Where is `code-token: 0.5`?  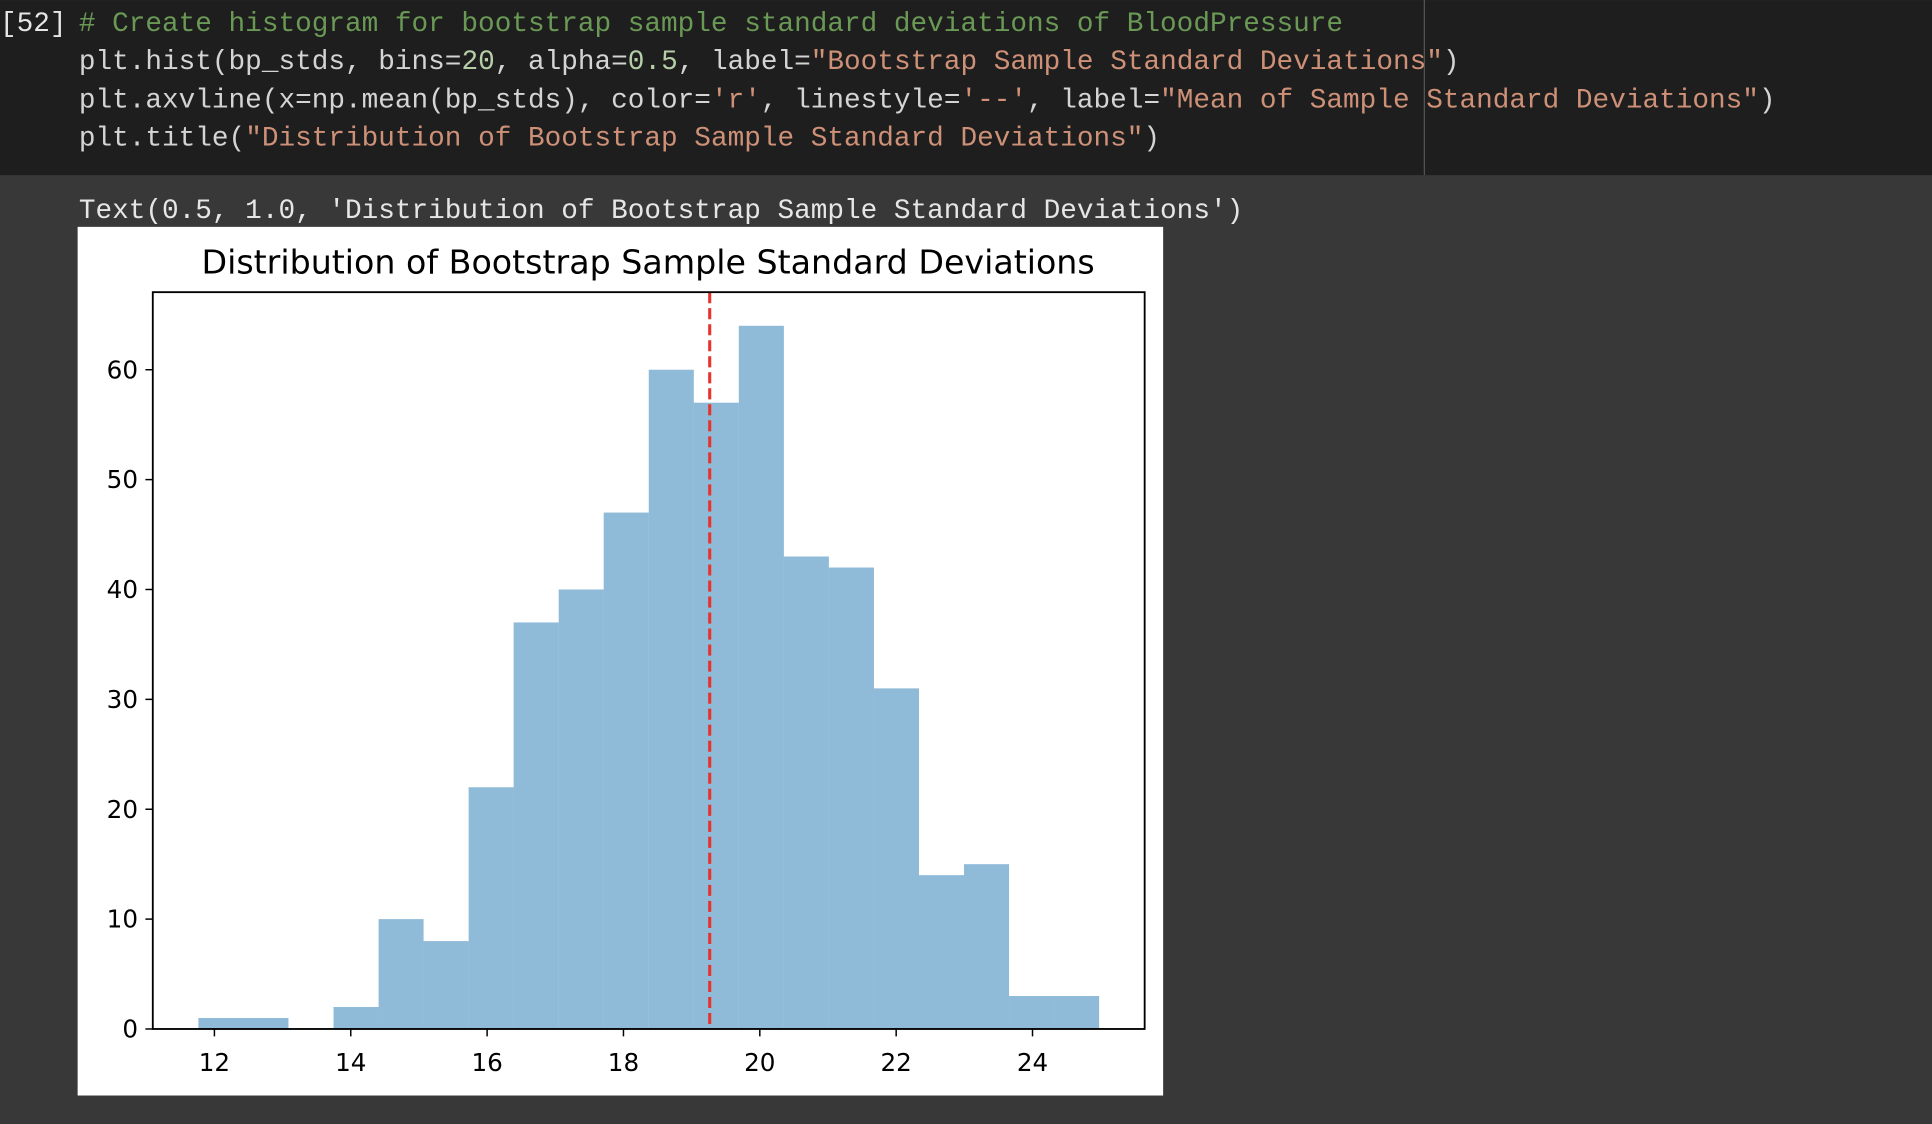
code-token: 0.5 is located at coordinates (653, 62).